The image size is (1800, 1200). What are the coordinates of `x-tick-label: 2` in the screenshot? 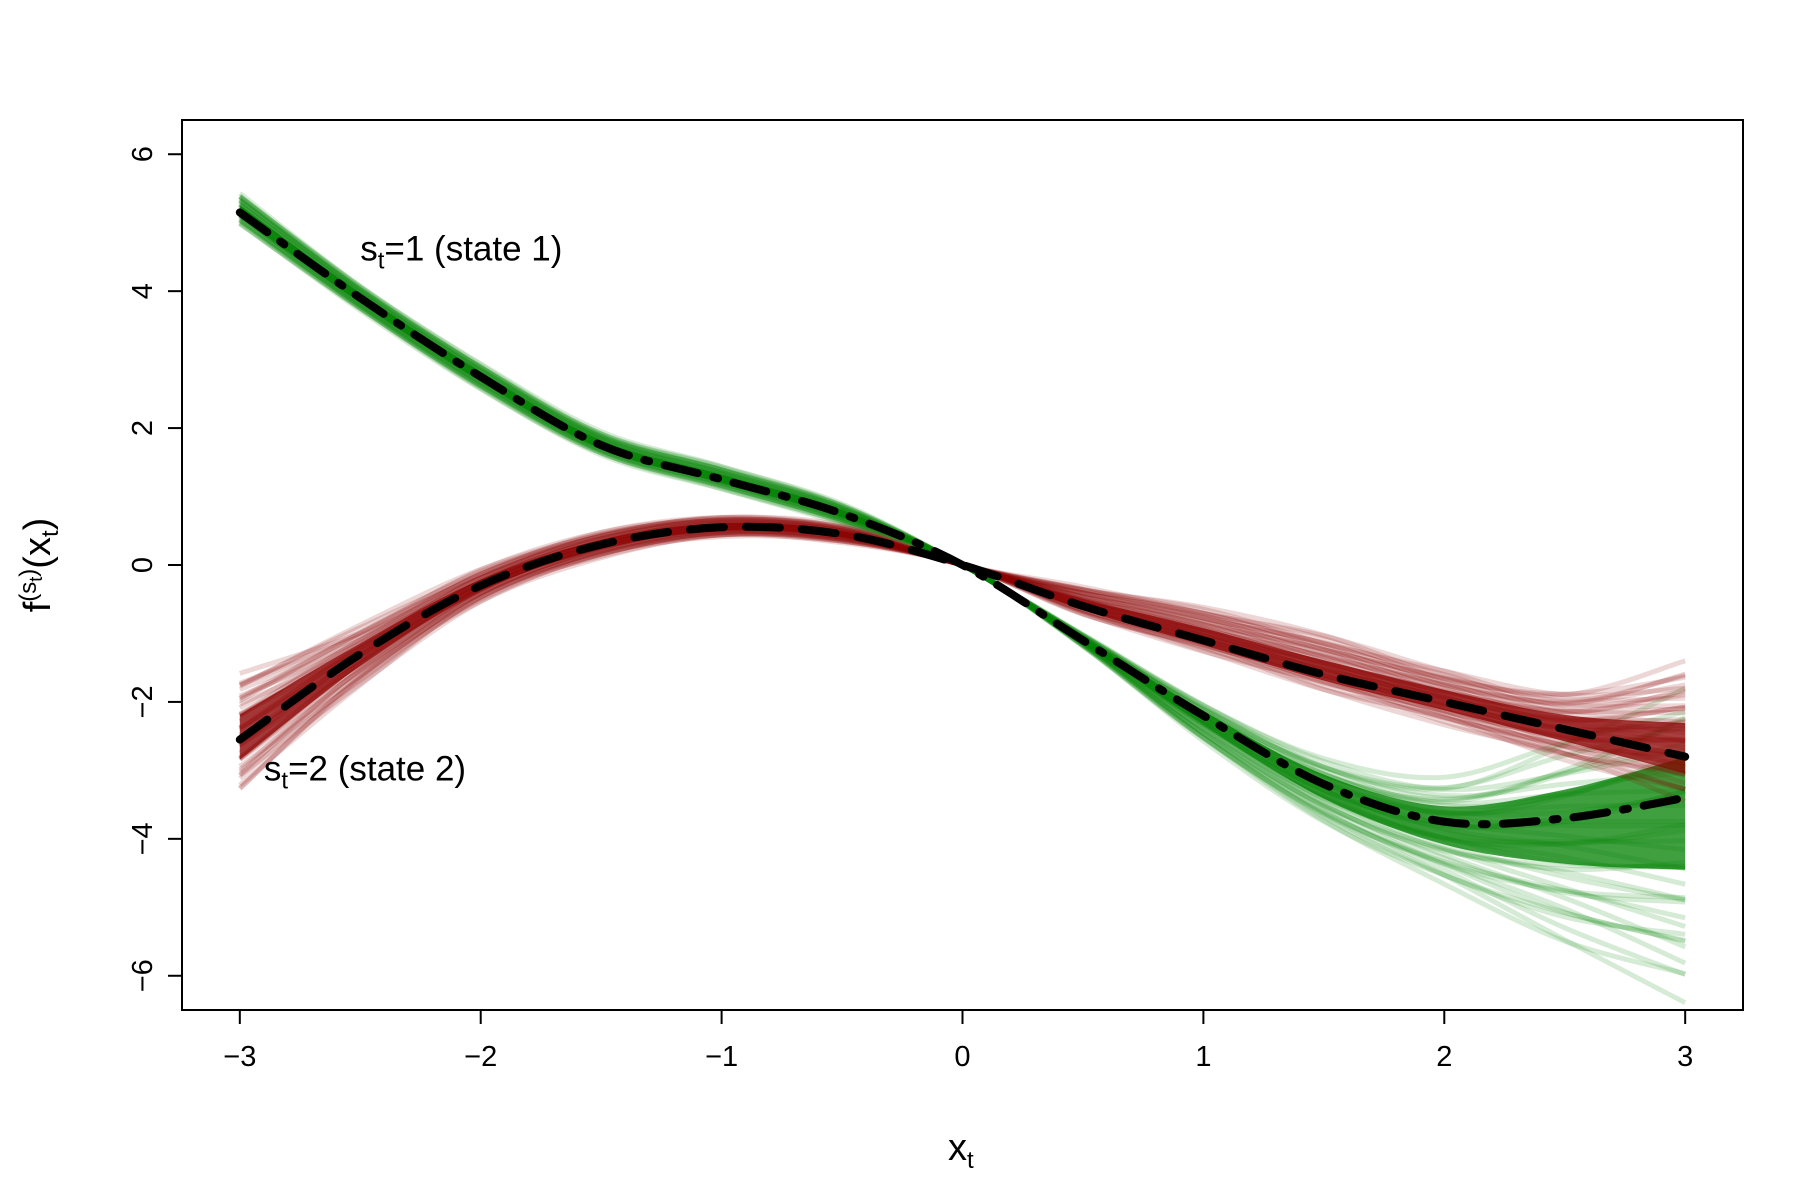 It's located at (1444, 1057).